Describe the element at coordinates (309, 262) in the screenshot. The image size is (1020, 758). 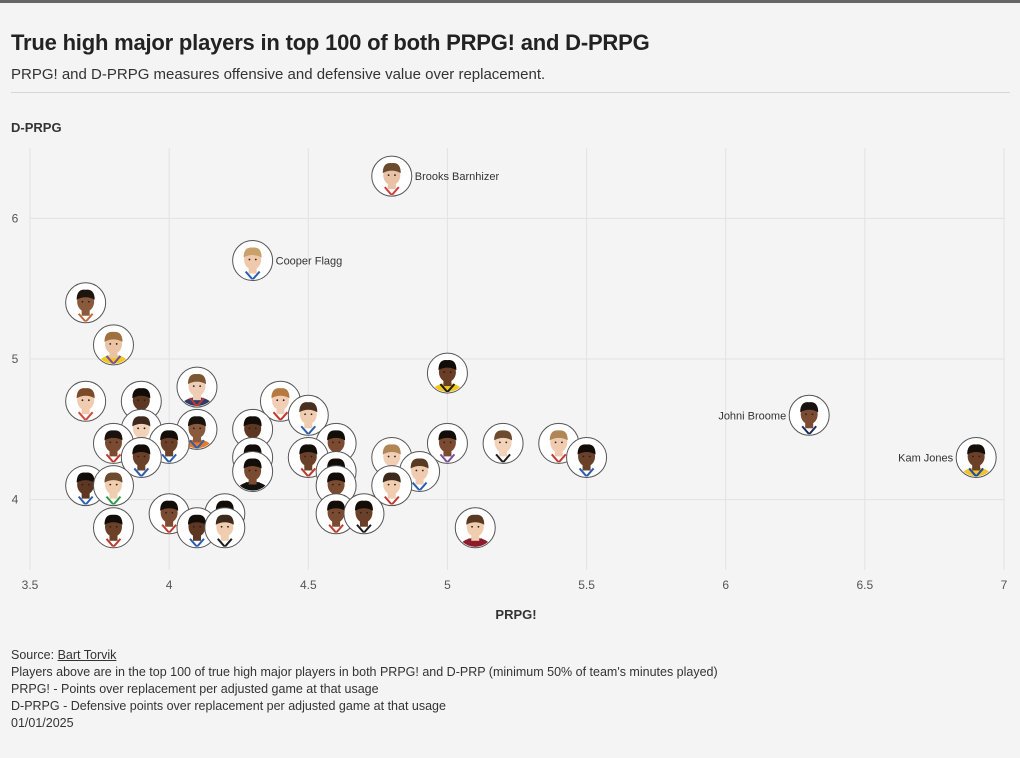
I see `player-name-label: Cooper Flagg` at that location.